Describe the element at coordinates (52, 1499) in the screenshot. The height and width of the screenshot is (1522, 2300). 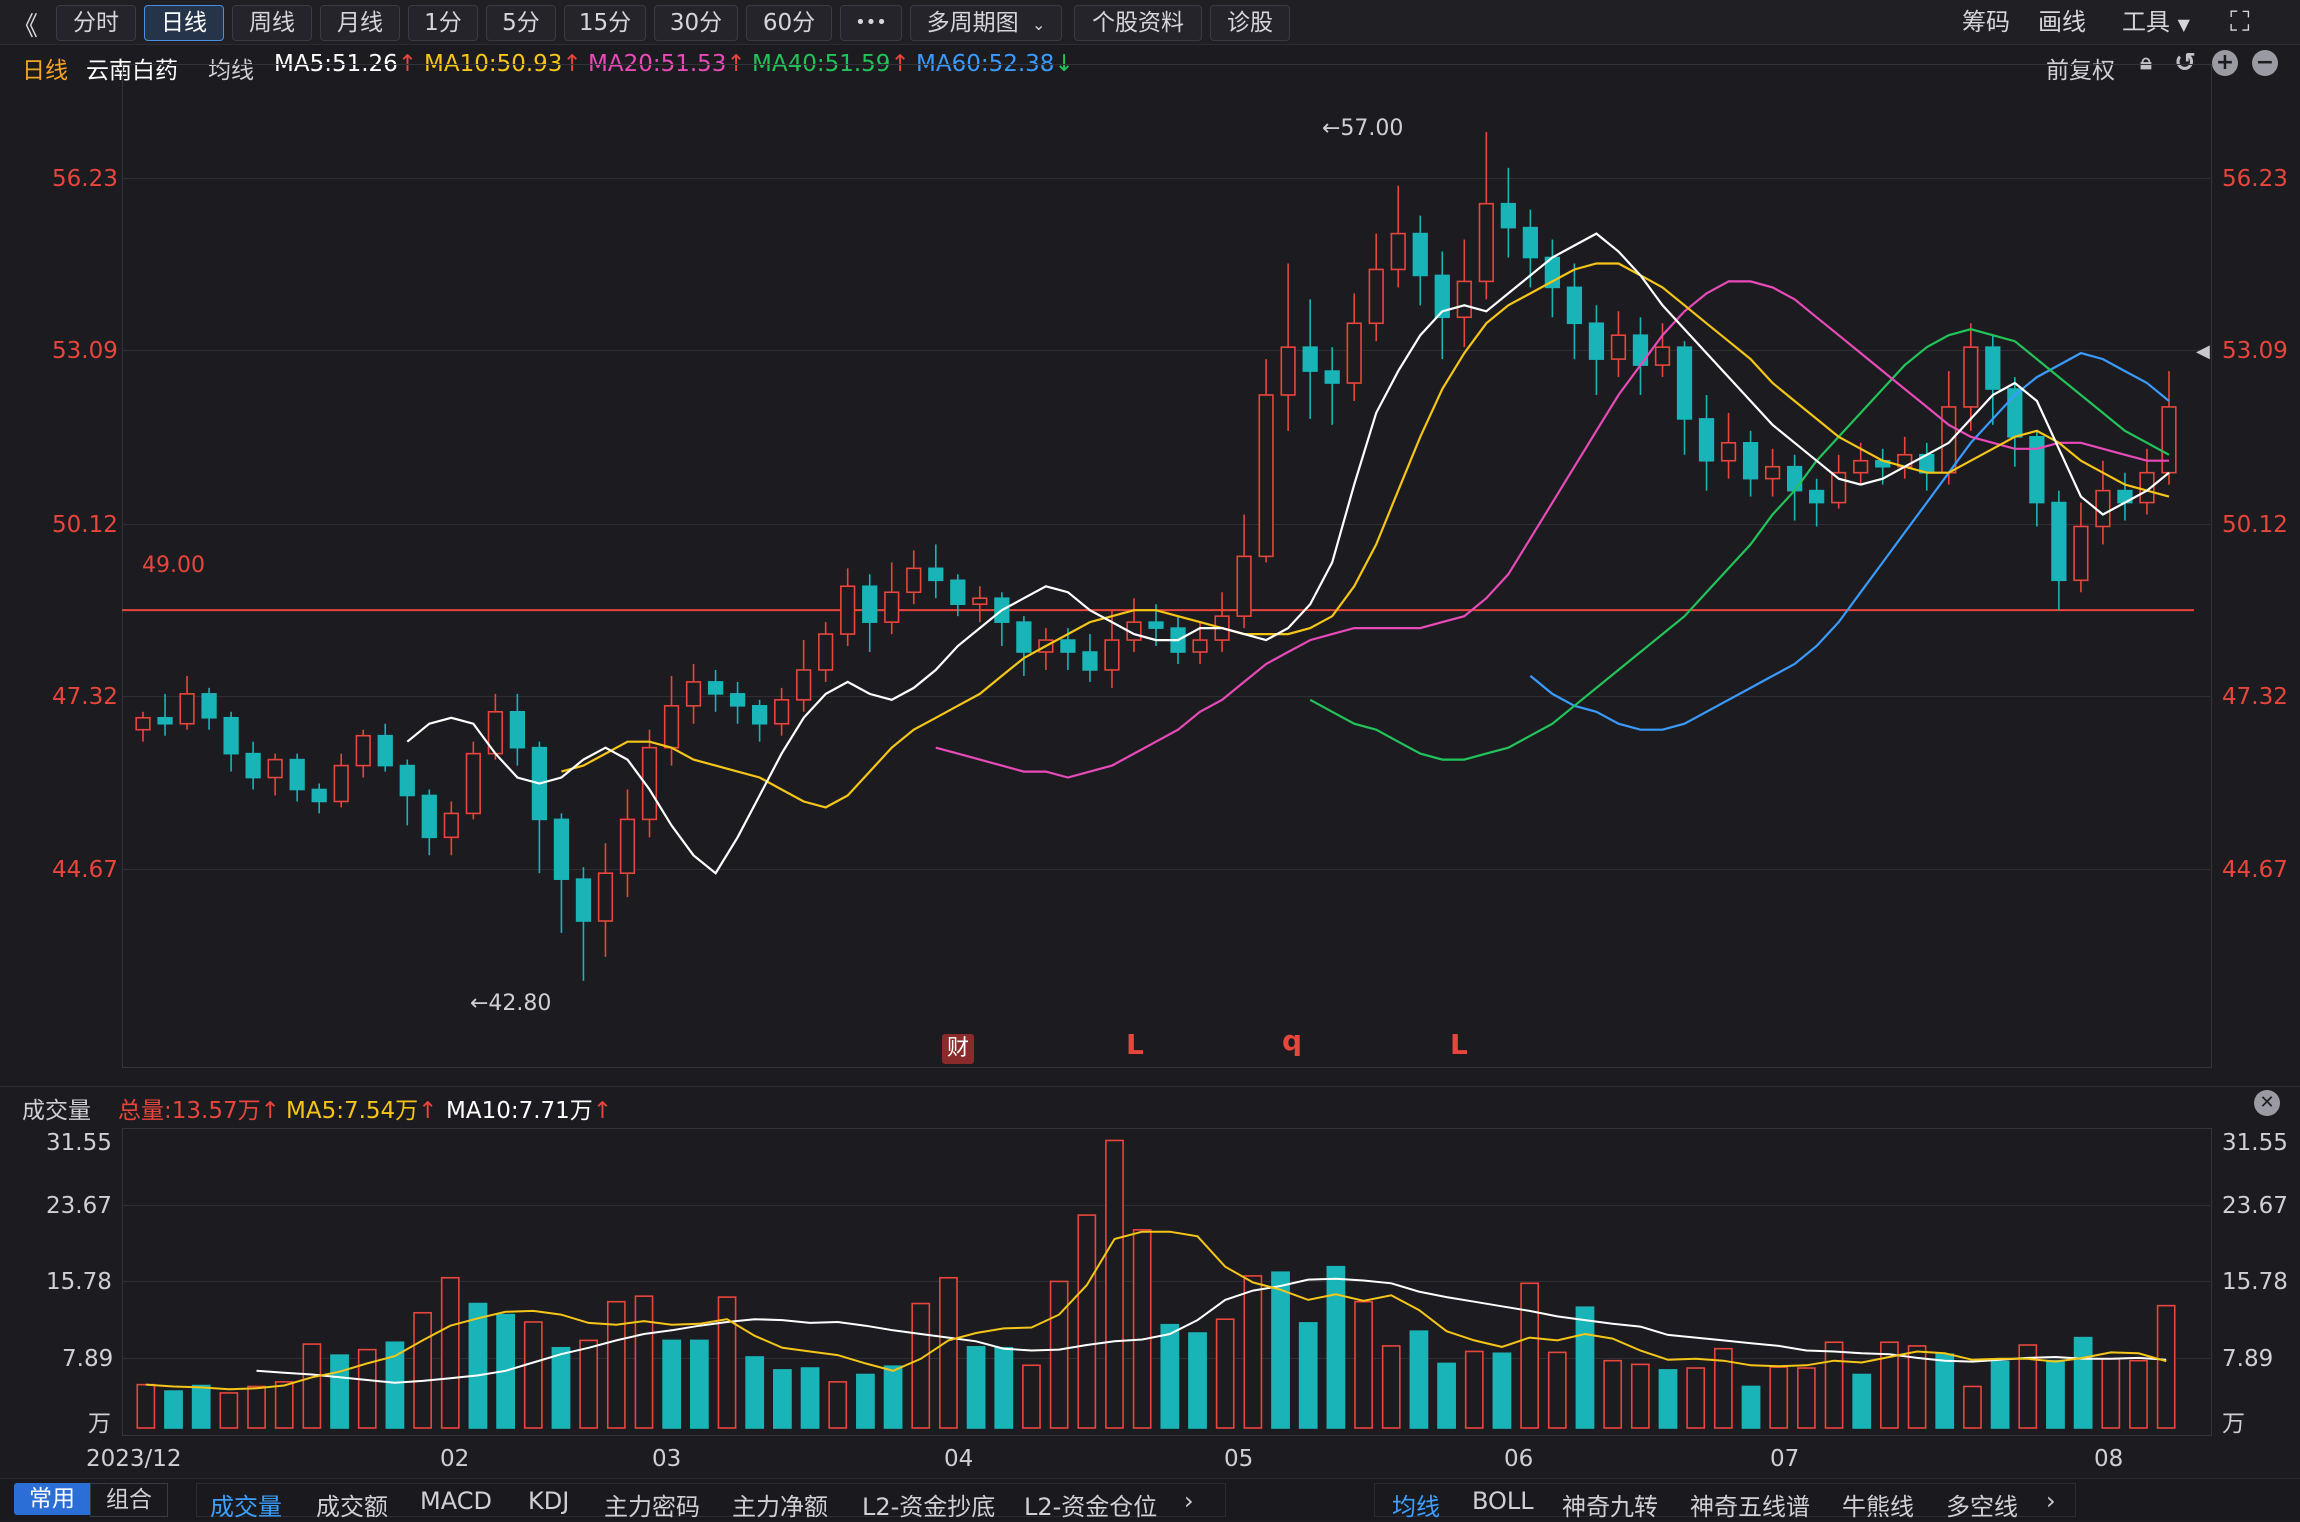
I see `tab-common: 常用` at that location.